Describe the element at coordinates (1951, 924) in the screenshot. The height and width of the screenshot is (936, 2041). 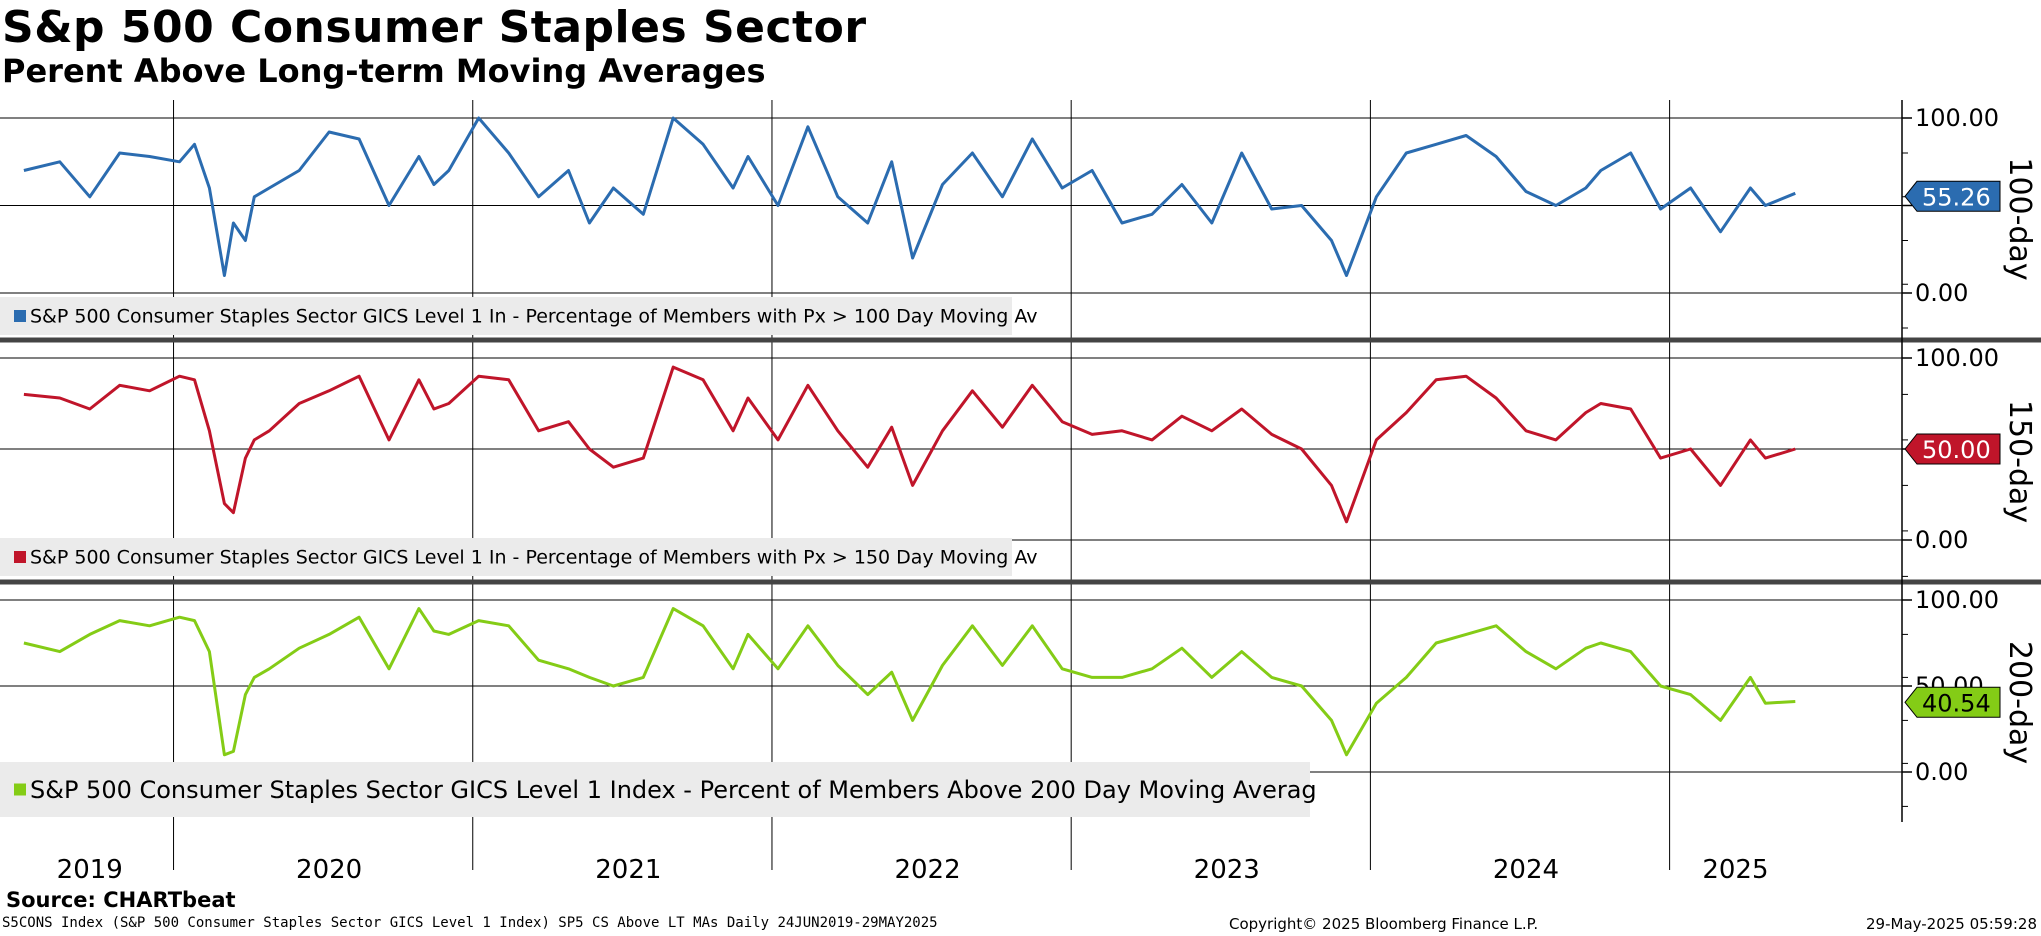
I see `footer-timestamp: 29-May-2025 05:59:28` at that location.